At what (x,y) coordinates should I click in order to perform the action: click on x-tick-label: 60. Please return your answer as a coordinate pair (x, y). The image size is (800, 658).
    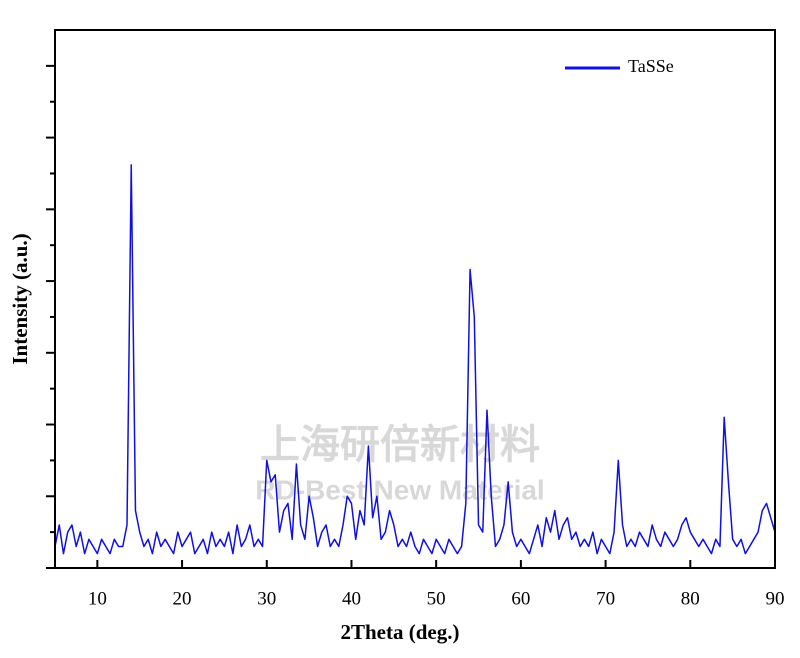
    Looking at the image, I should click on (520, 598).